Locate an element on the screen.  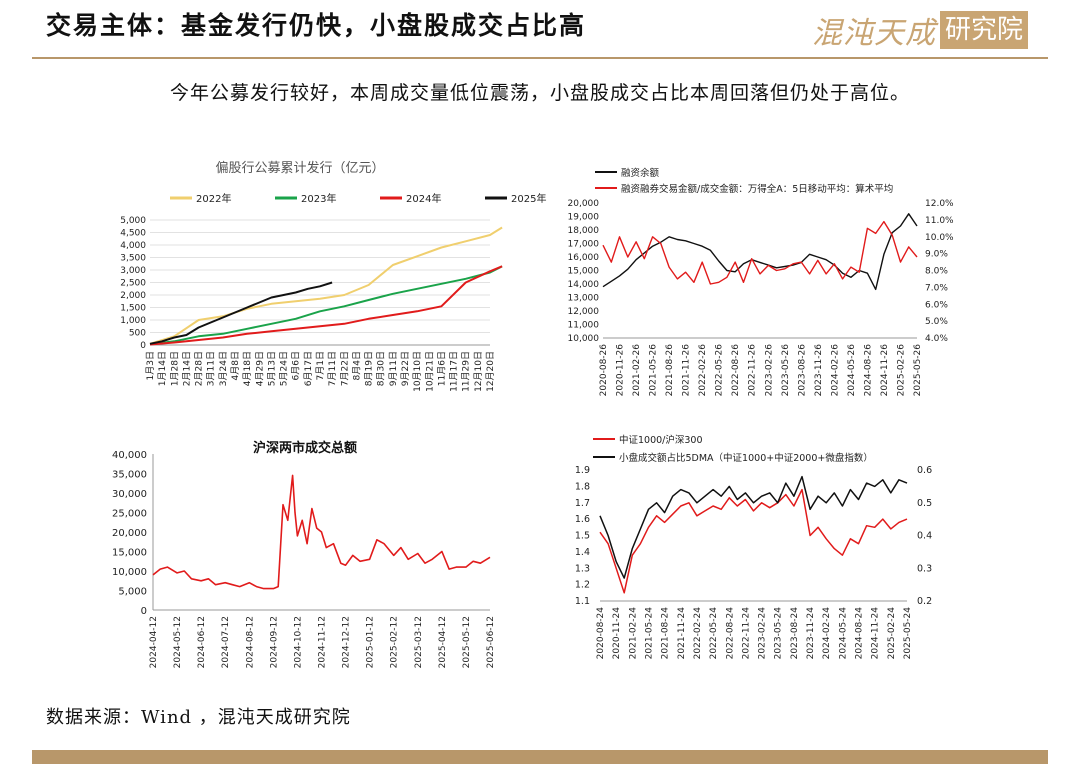
x-tick-label: 2月28日 is located at coordinates (199, 368).